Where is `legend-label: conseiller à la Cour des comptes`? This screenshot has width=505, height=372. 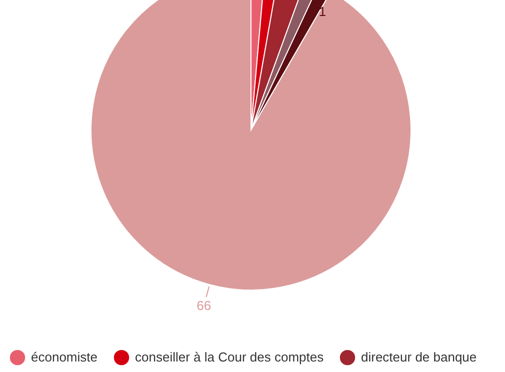
legend-label: conseiller à la Cour des comptes is located at coordinates (229, 357).